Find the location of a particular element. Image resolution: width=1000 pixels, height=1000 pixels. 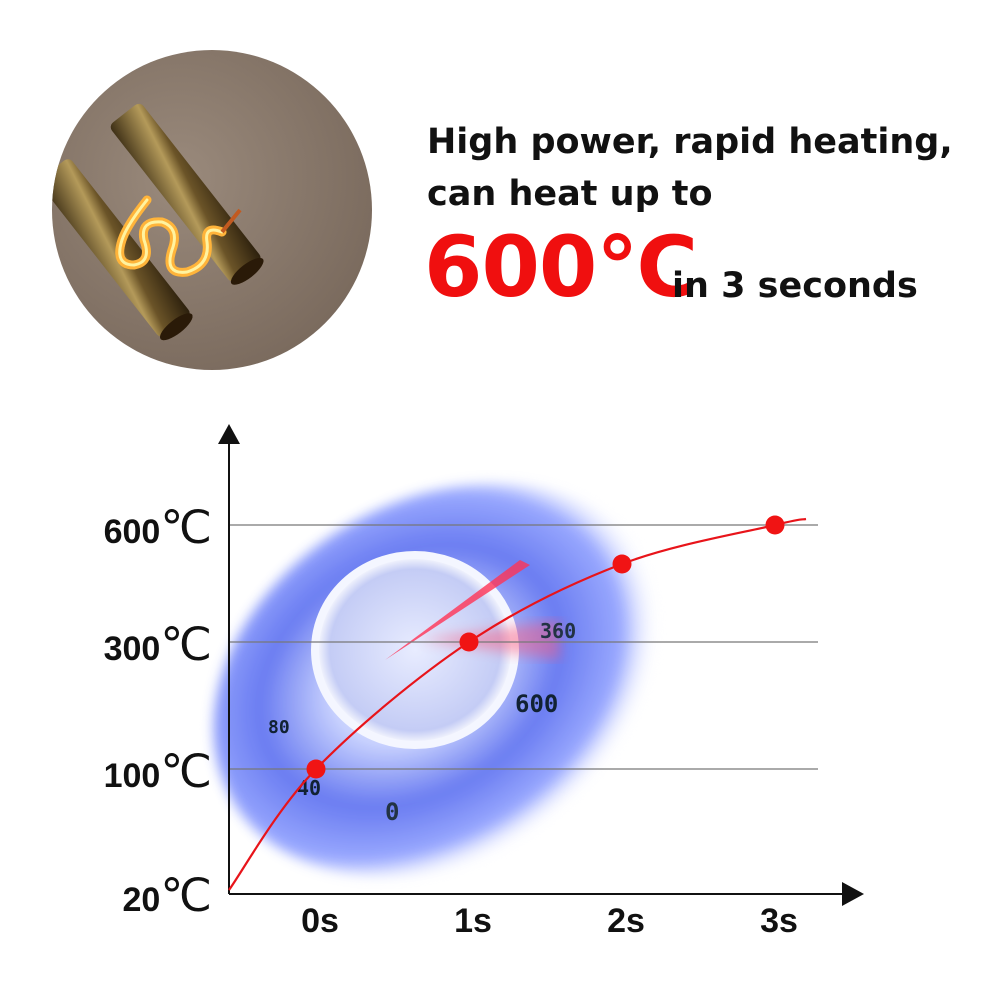

y-tick-label: 600℃ is located at coordinates (158, 527).